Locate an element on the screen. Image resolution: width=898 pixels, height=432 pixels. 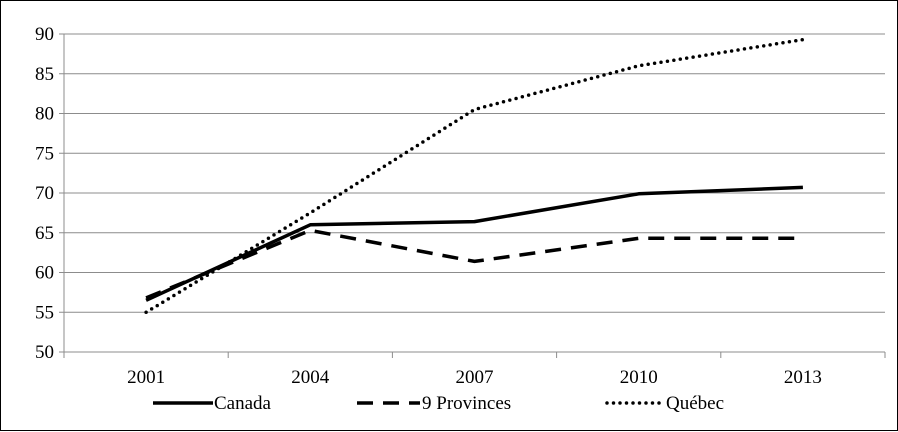
y-tick-label: 55 is located at coordinates (44, 312).